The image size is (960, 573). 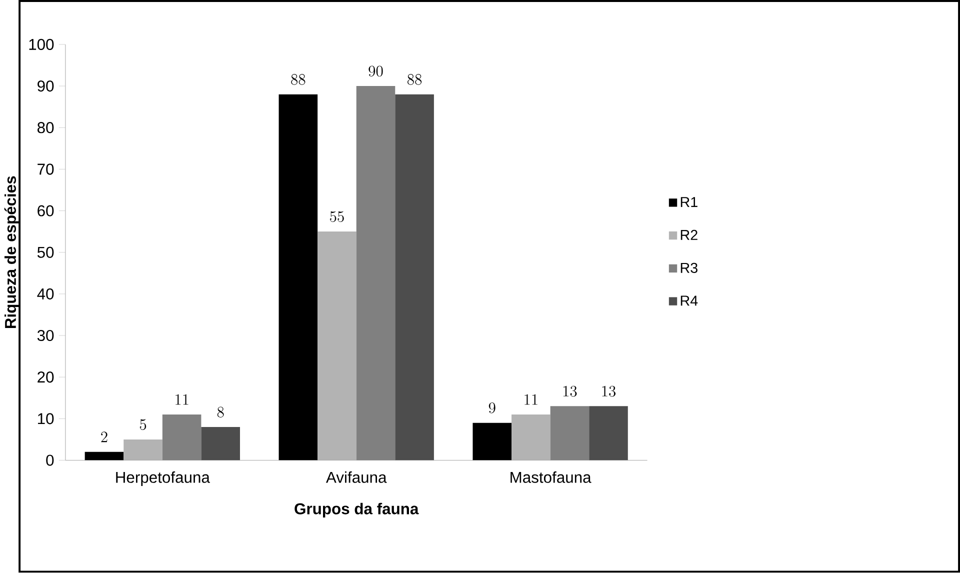 I want to click on x-axis-title: Grupos da fauna, so click(x=356, y=510).